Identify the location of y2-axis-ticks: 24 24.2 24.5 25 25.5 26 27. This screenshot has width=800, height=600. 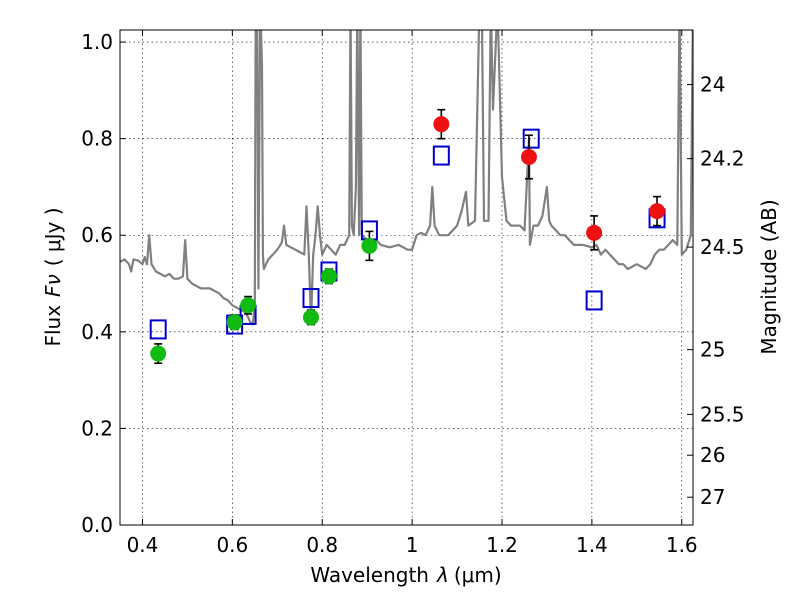
(716, 291).